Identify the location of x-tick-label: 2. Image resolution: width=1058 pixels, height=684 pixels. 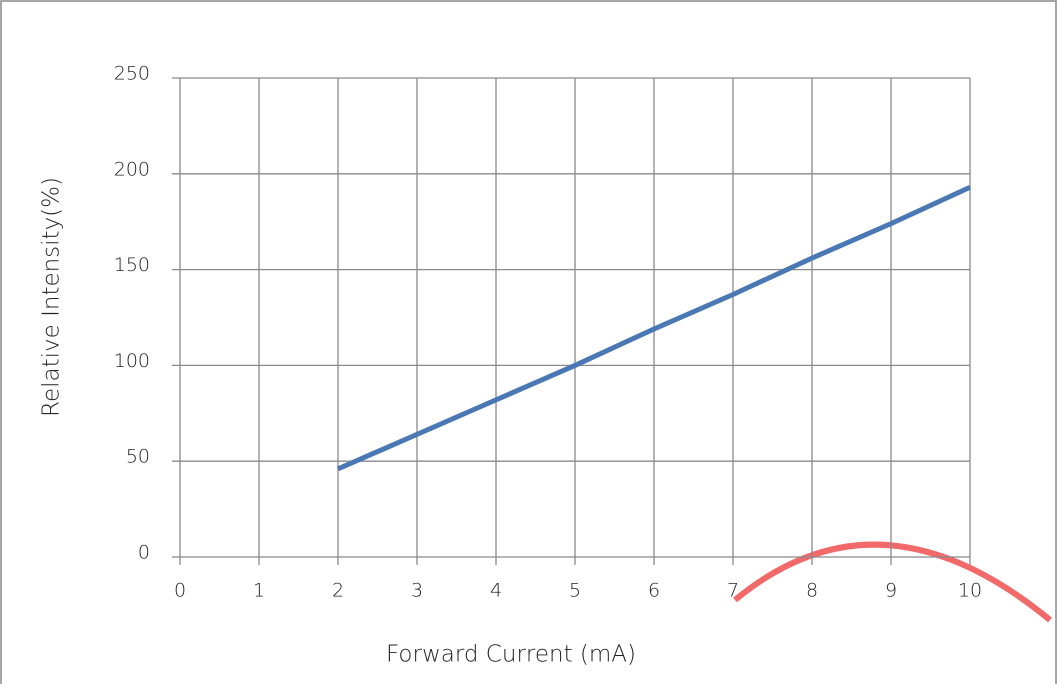
(338, 591).